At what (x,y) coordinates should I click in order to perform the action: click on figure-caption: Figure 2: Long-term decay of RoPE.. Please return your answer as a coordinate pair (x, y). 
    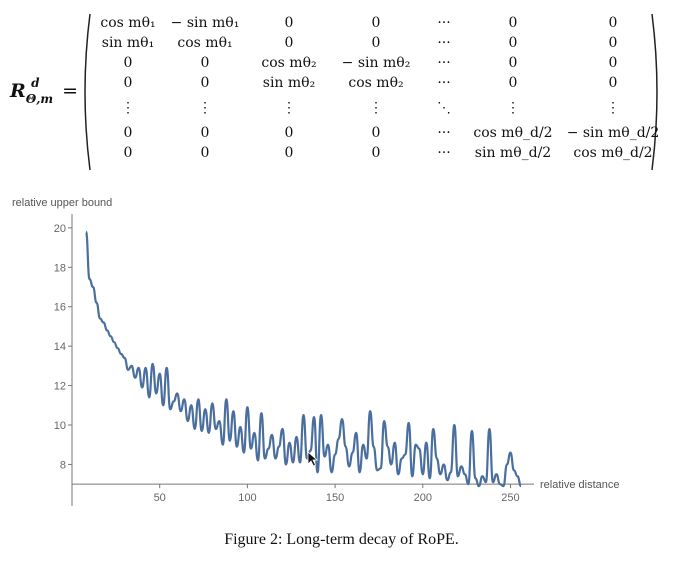
    Looking at the image, I should click on (341, 539).